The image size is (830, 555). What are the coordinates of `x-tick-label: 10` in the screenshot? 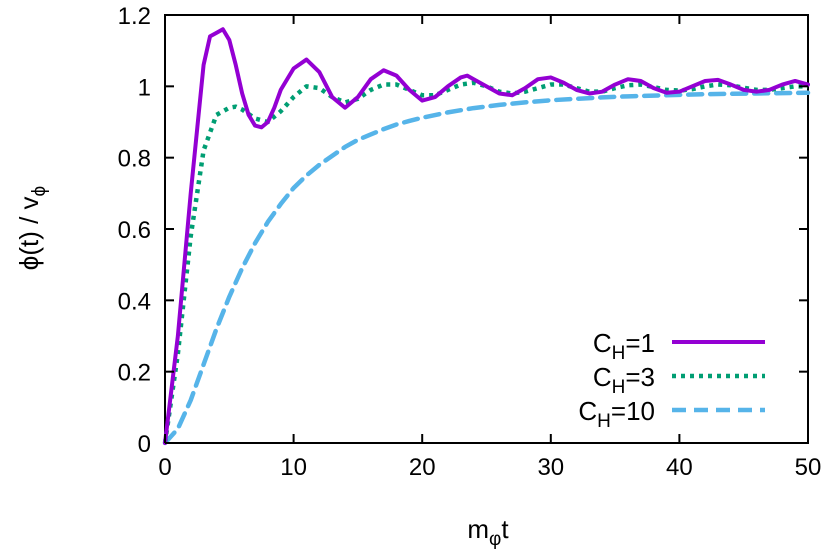 It's located at (293, 467).